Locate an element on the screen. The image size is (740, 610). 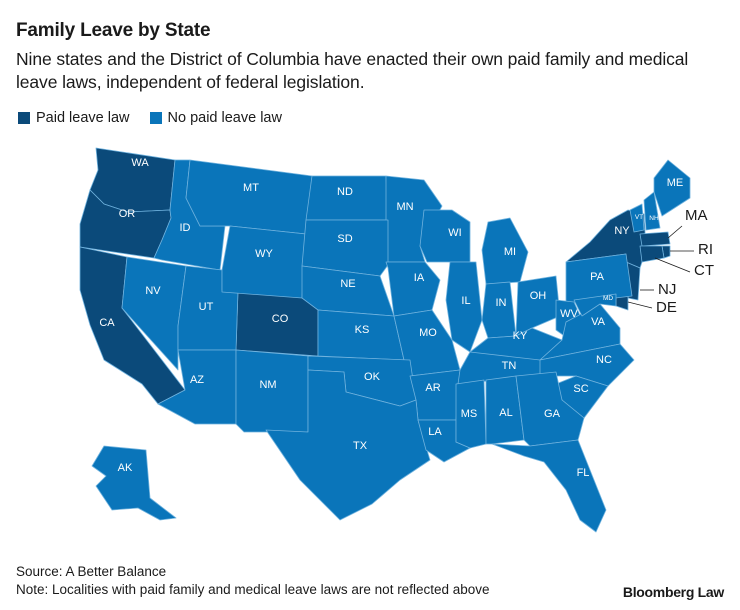
state-label-vt: VT is located at coordinates (639, 217).